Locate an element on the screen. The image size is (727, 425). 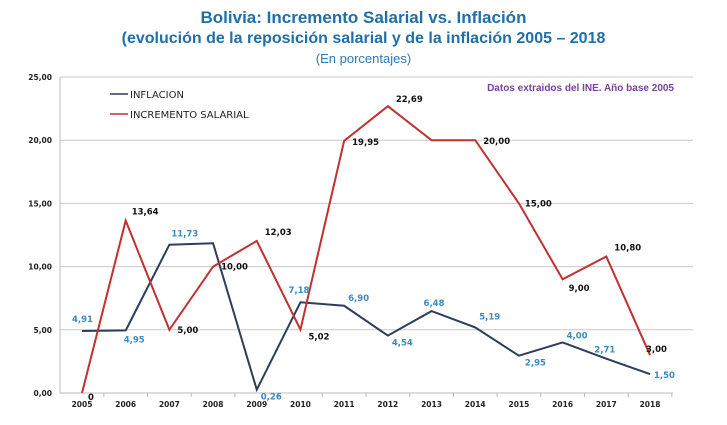
y-tick-label: 0,00 is located at coordinates (42, 393).